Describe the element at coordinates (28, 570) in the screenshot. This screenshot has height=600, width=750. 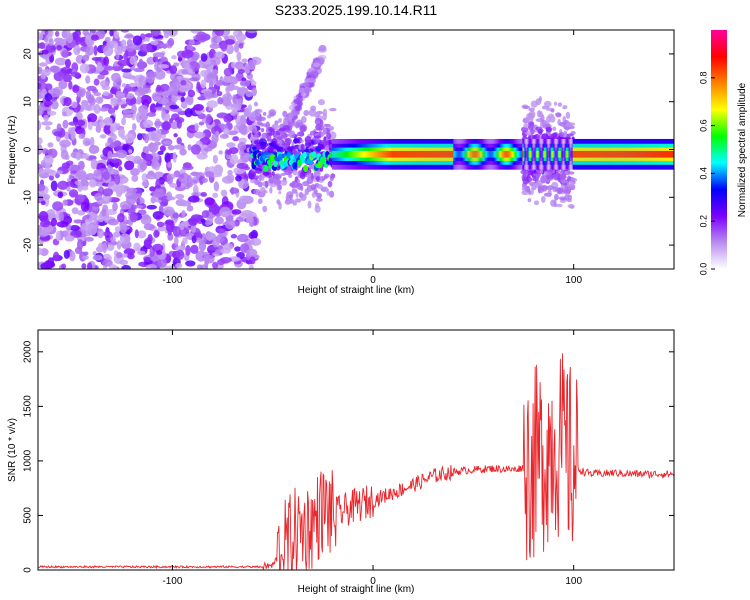
I see `y-tick-label: 0` at that location.